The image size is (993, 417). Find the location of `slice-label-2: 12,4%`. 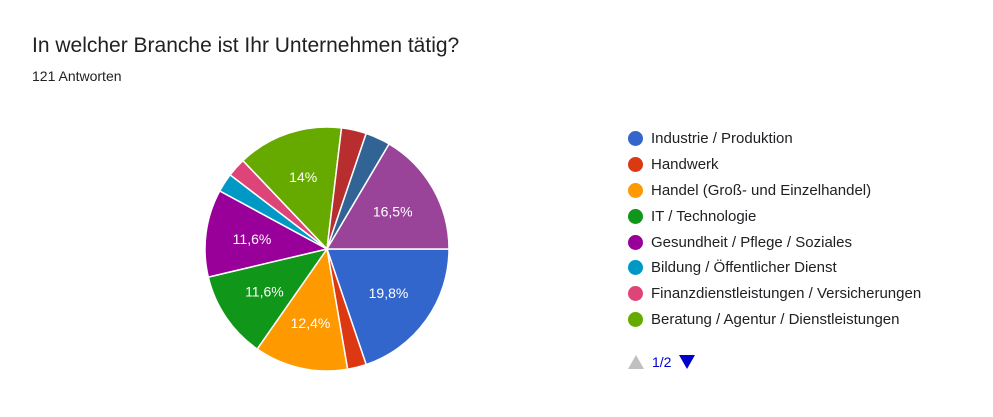

slice-label-2: 12,4% is located at coordinates (311, 323).